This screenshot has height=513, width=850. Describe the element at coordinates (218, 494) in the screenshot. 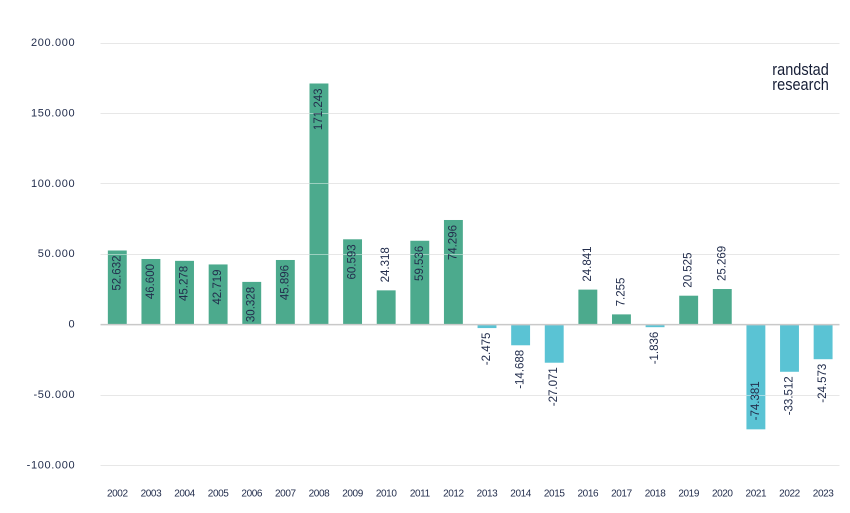

I see `svg-text: 2005` at that location.